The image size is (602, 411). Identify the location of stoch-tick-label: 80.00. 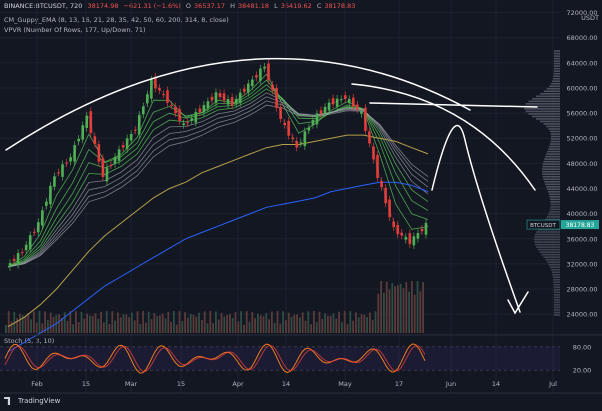
(582, 347).